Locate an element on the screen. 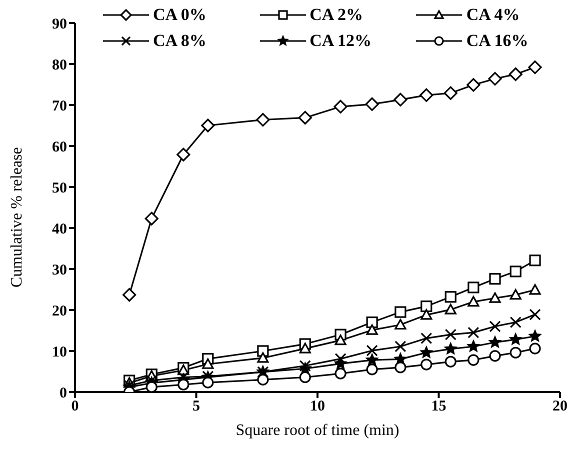  legend-label: CA 4% is located at coordinates (493, 16).